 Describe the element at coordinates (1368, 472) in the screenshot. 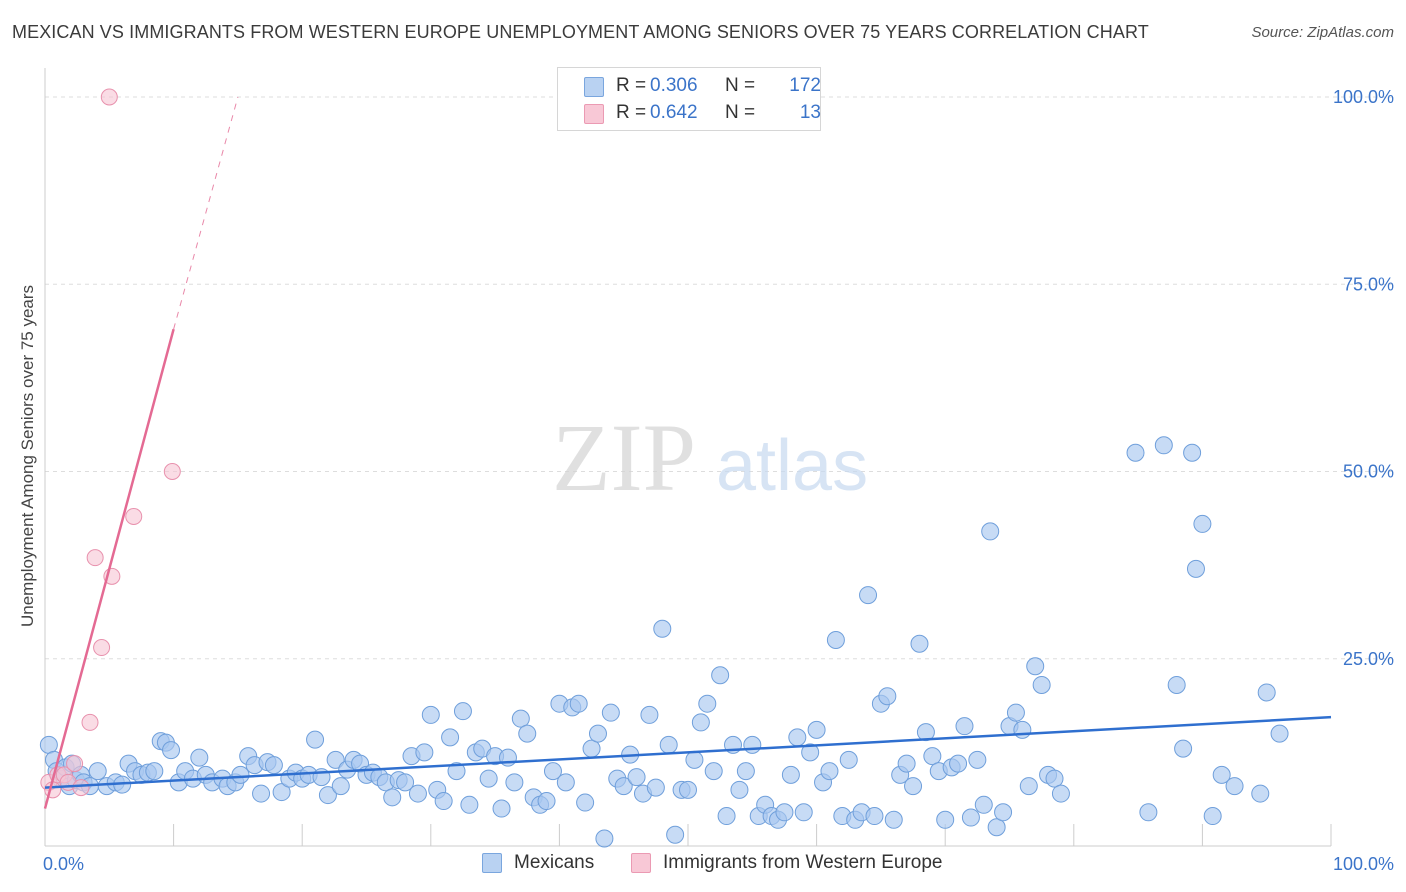

I see `y-tick-label: 50.0%` at that location.